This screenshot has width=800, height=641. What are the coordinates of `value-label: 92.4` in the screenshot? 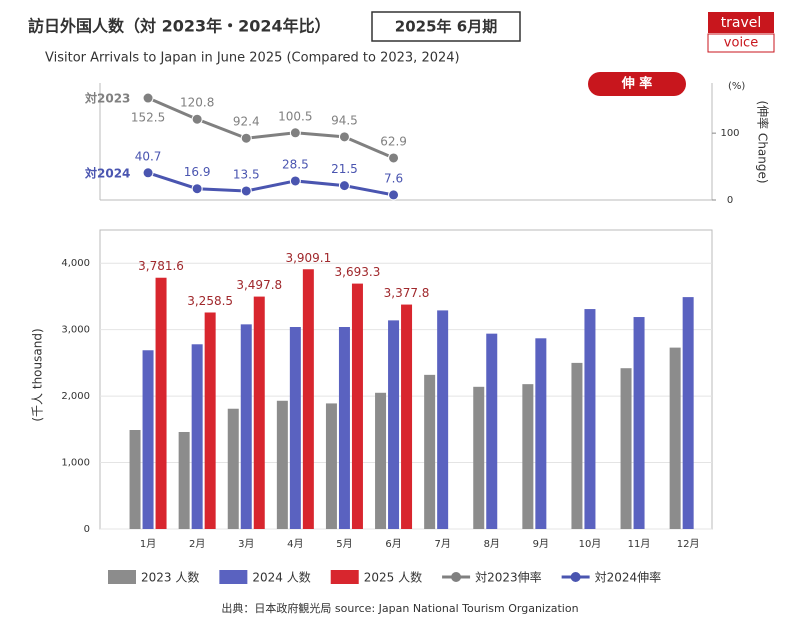 It's located at (246, 122).